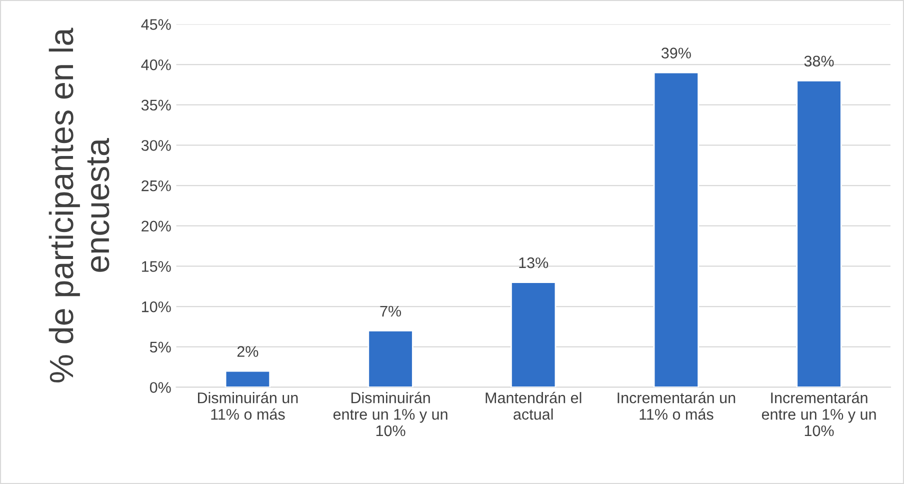 This screenshot has height=484, width=904. I want to click on x-tick-label: Disminuirán un 11% o más, so click(248, 406).